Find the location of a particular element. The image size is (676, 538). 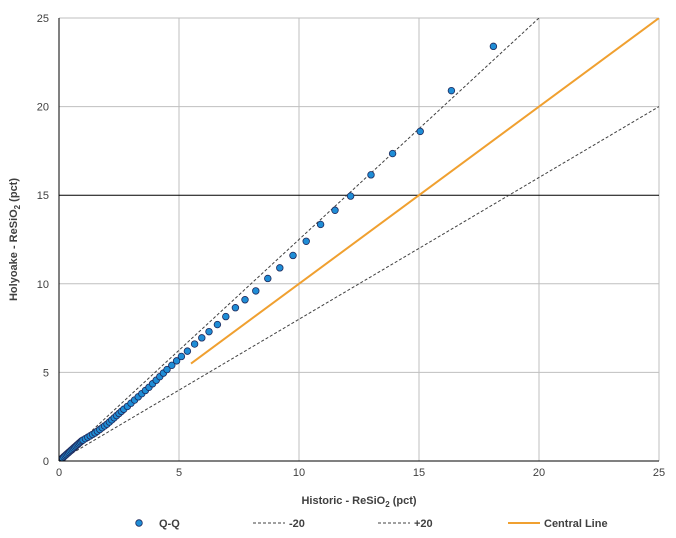

legend-label: Central Line is located at coordinates (576, 524).